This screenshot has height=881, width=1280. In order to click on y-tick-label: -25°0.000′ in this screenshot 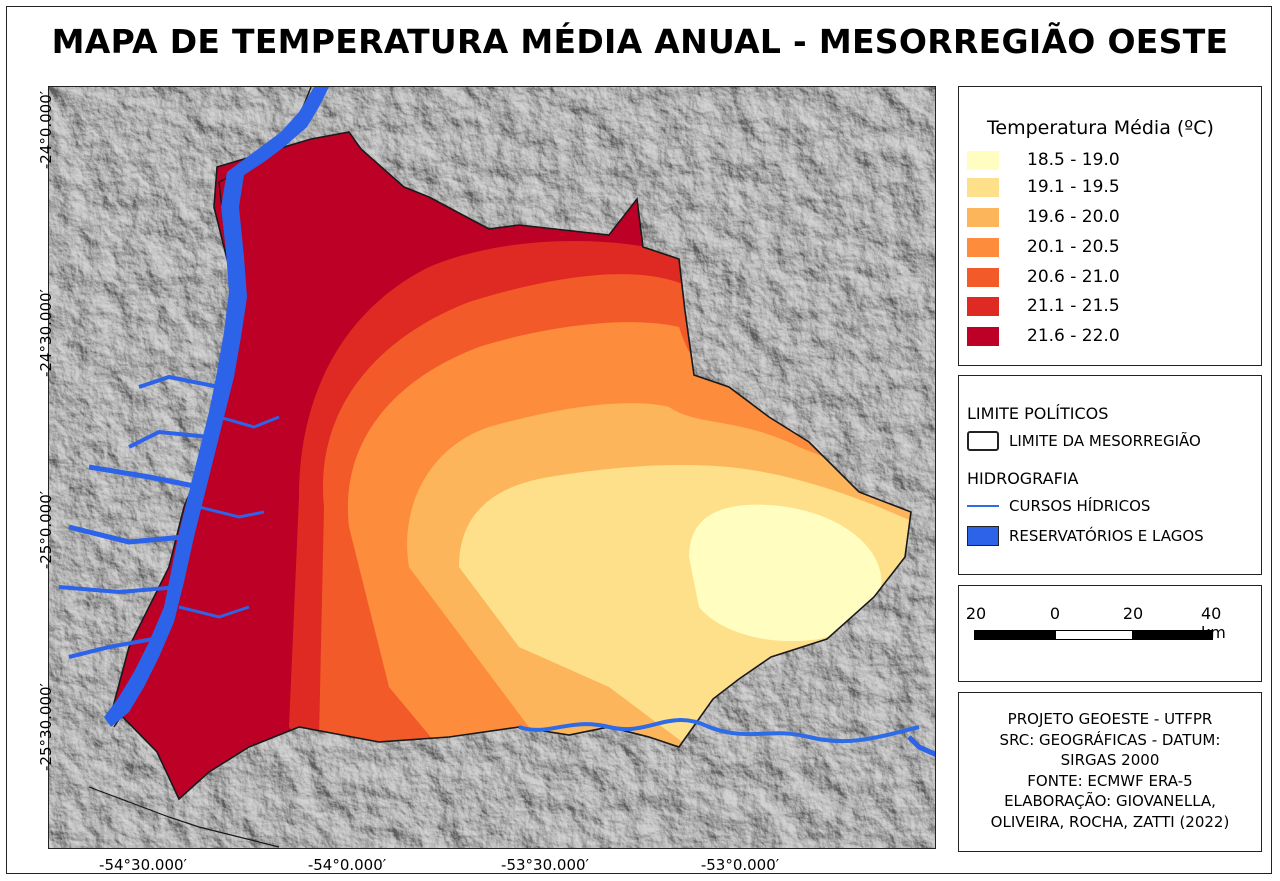, I will do `click(46, 530)`.